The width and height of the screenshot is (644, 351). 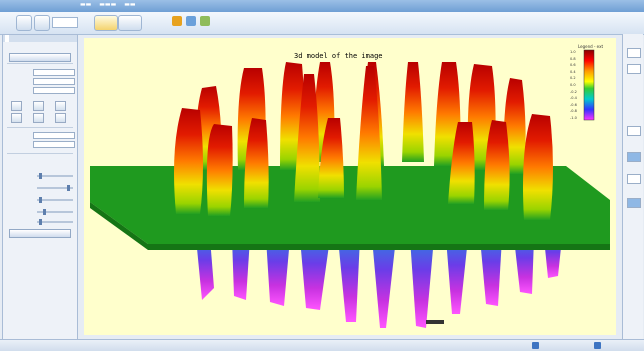 I want to click on left-control-panel, so click(x=40, y=187).